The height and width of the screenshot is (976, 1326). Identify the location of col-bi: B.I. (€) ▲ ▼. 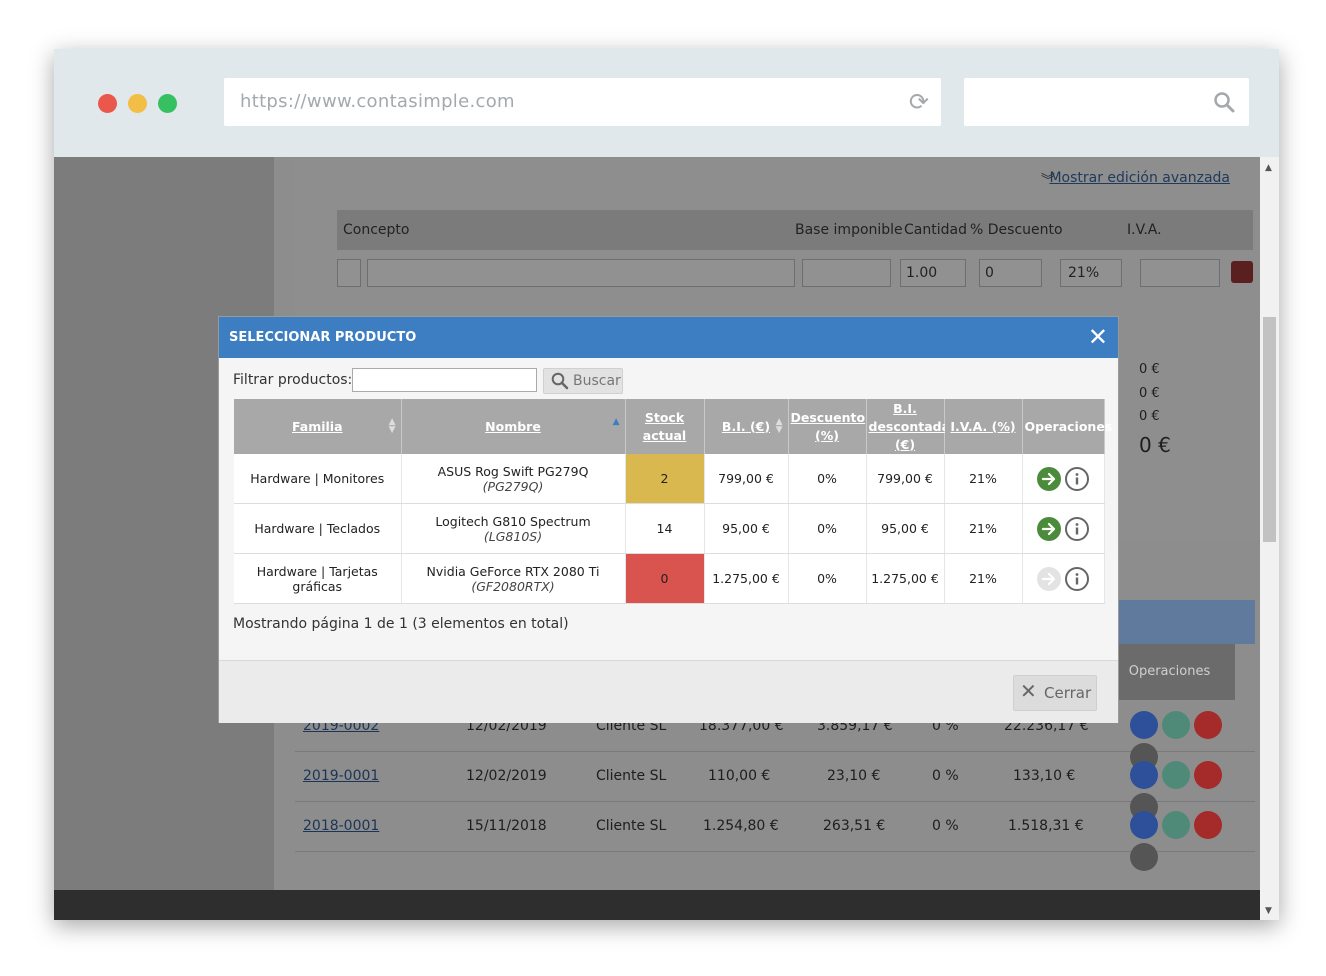
(746, 426).